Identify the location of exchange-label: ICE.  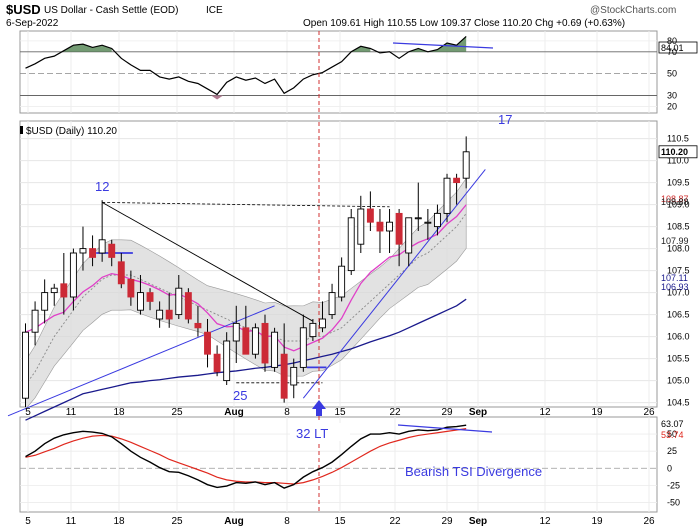
(214, 10).